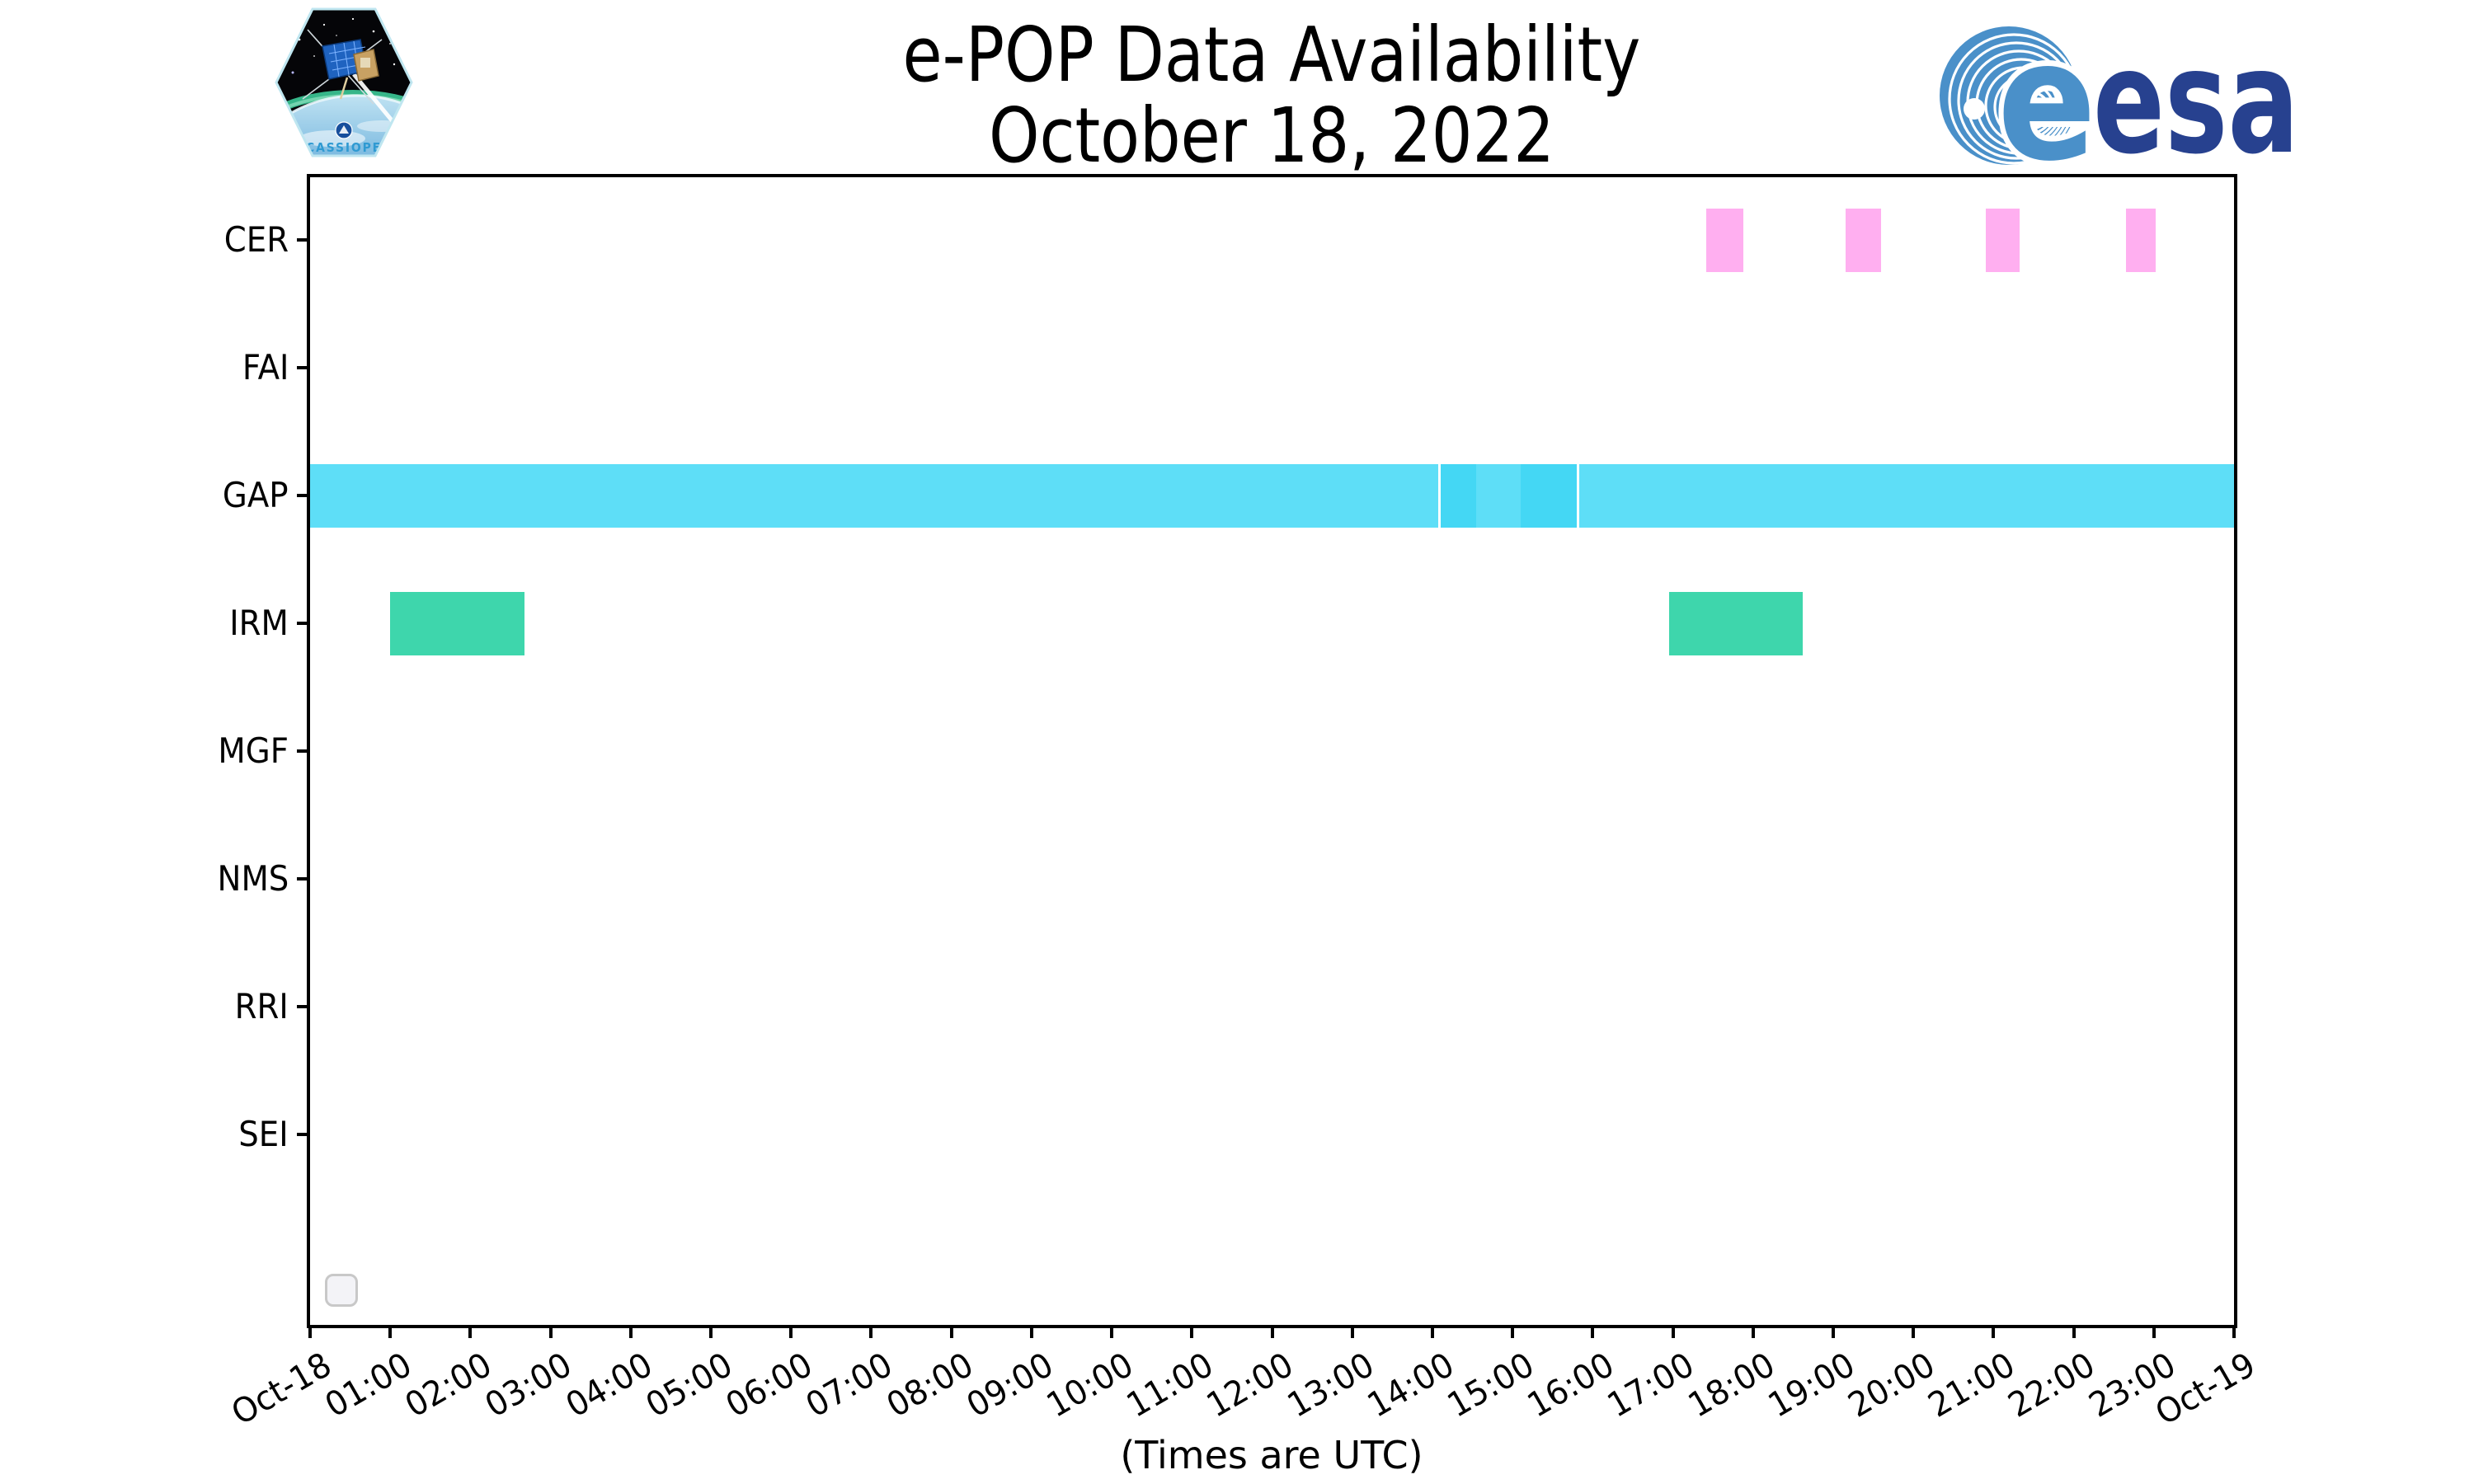 The height and width of the screenshot is (1484, 2474). I want to click on xtick-05:00, so click(711, 1331).